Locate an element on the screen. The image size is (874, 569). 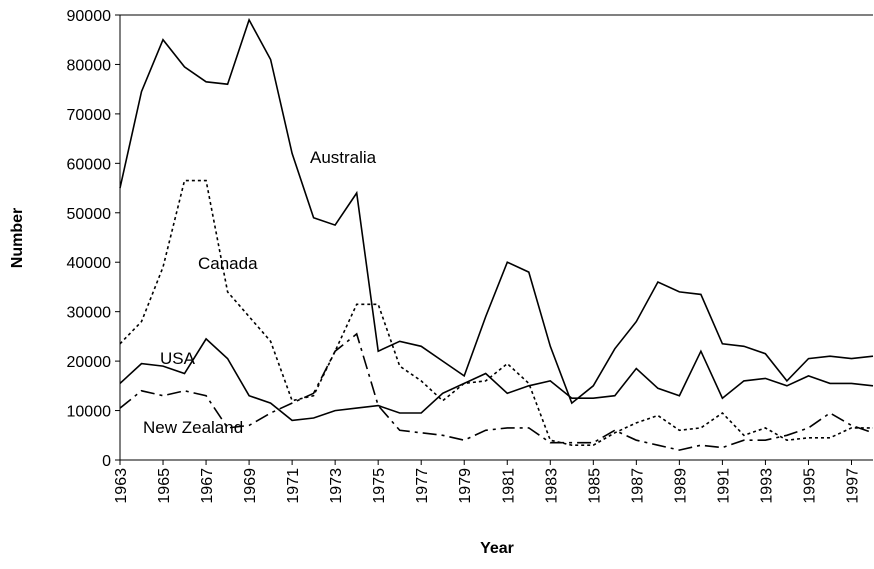
x-tick-label: 1997 is located at coordinates (852, 486).